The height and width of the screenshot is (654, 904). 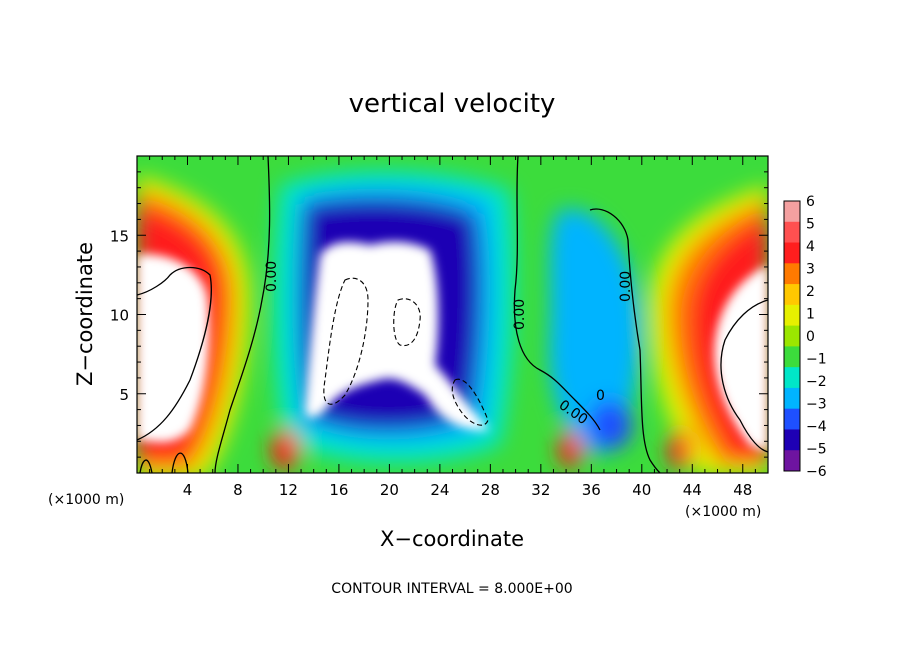 I want to click on x-tick-label: 48, so click(x=742, y=490).